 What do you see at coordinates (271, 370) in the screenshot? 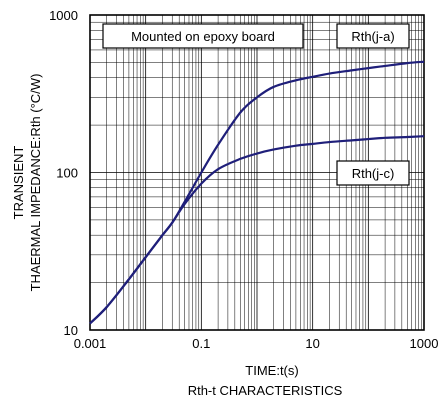
I see `x-axis-title: TIME:t(s)` at bounding box center [271, 370].